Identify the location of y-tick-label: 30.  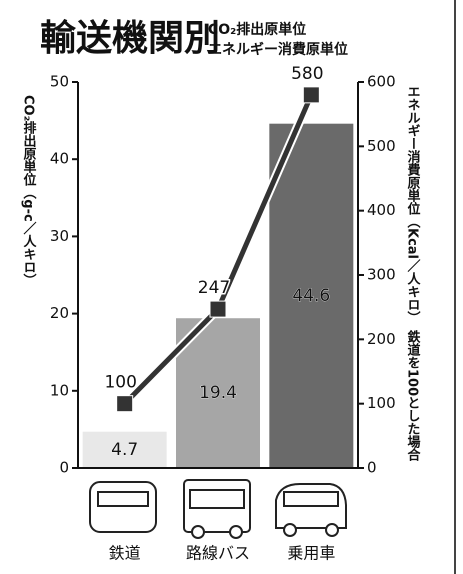
(59, 236).